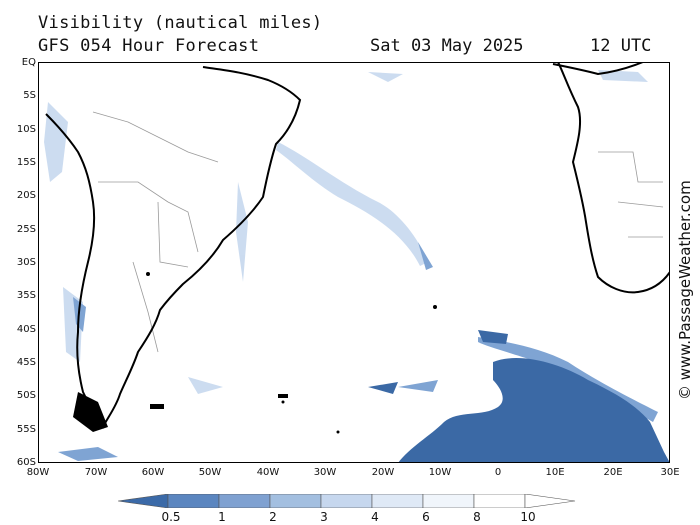 The height and width of the screenshot is (525, 700). Describe the element at coordinates (621, 46) in the screenshot. I see `forecast-time: 12 UTC` at that location.